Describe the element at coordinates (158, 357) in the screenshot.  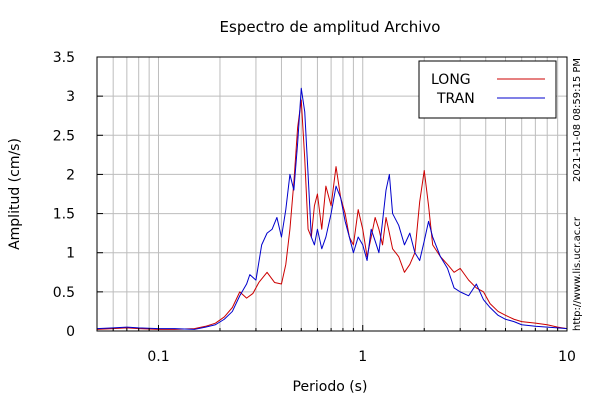
I see `x-tick-label: 0.1` at that location.